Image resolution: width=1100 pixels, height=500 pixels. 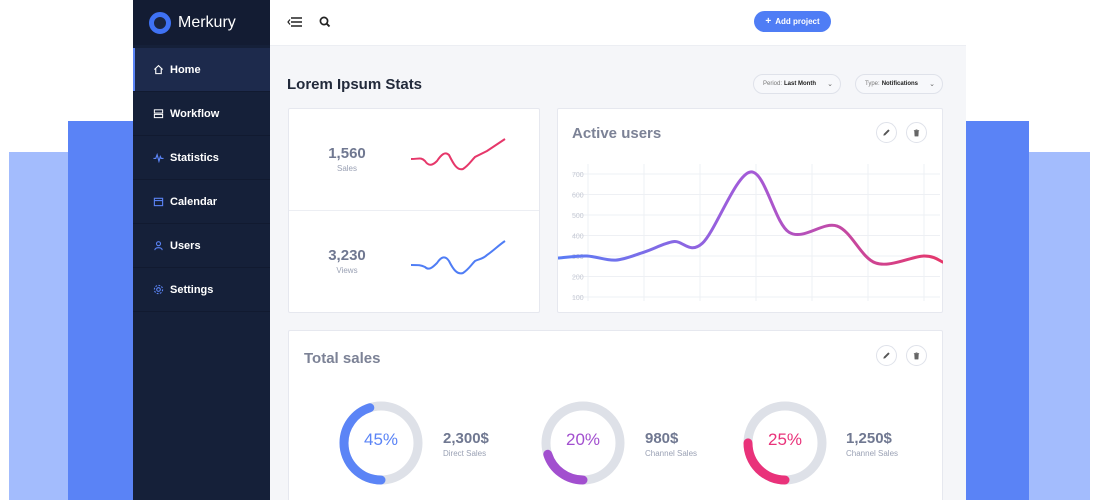 I want to click on y-tick-label: 500, so click(x=578, y=216).